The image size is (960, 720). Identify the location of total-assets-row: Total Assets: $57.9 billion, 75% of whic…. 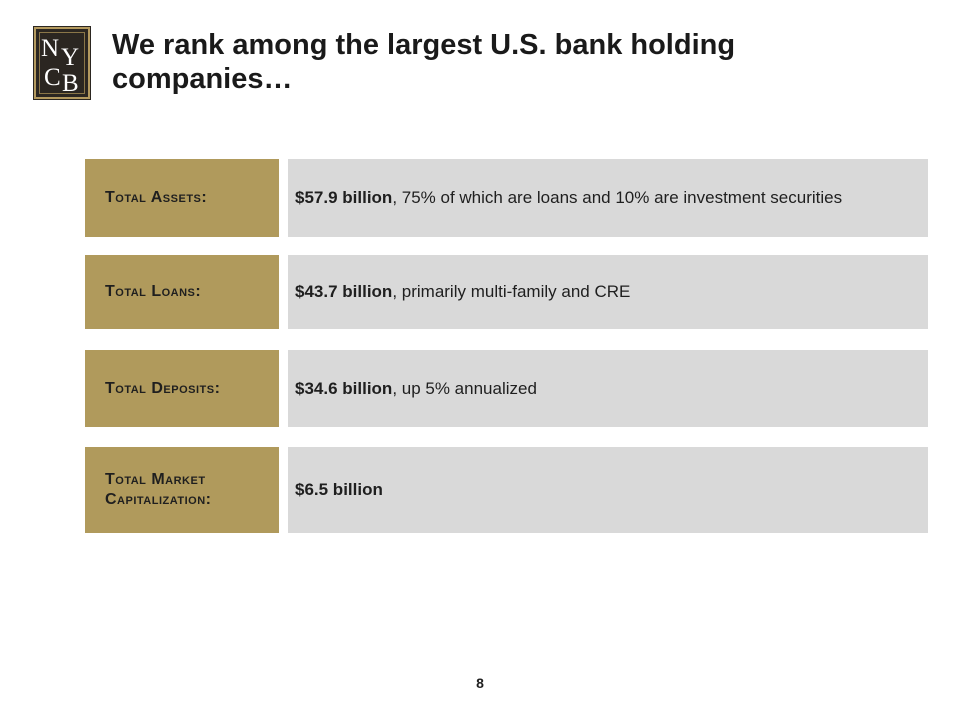
(506, 198).